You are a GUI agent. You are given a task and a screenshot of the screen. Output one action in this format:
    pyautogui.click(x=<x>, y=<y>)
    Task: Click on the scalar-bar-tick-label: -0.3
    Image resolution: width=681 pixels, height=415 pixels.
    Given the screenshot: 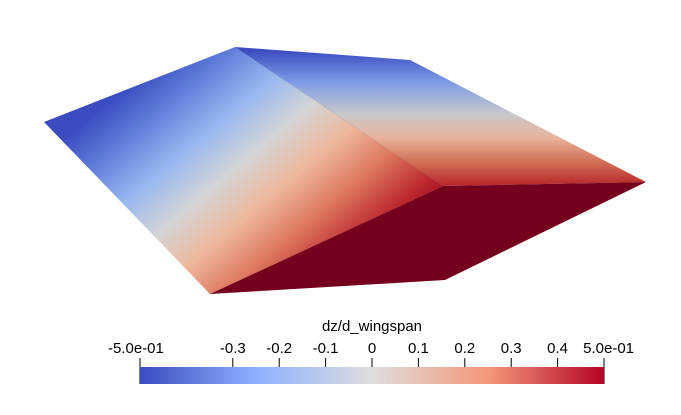 What is the action you would take?
    pyautogui.click(x=233, y=348)
    